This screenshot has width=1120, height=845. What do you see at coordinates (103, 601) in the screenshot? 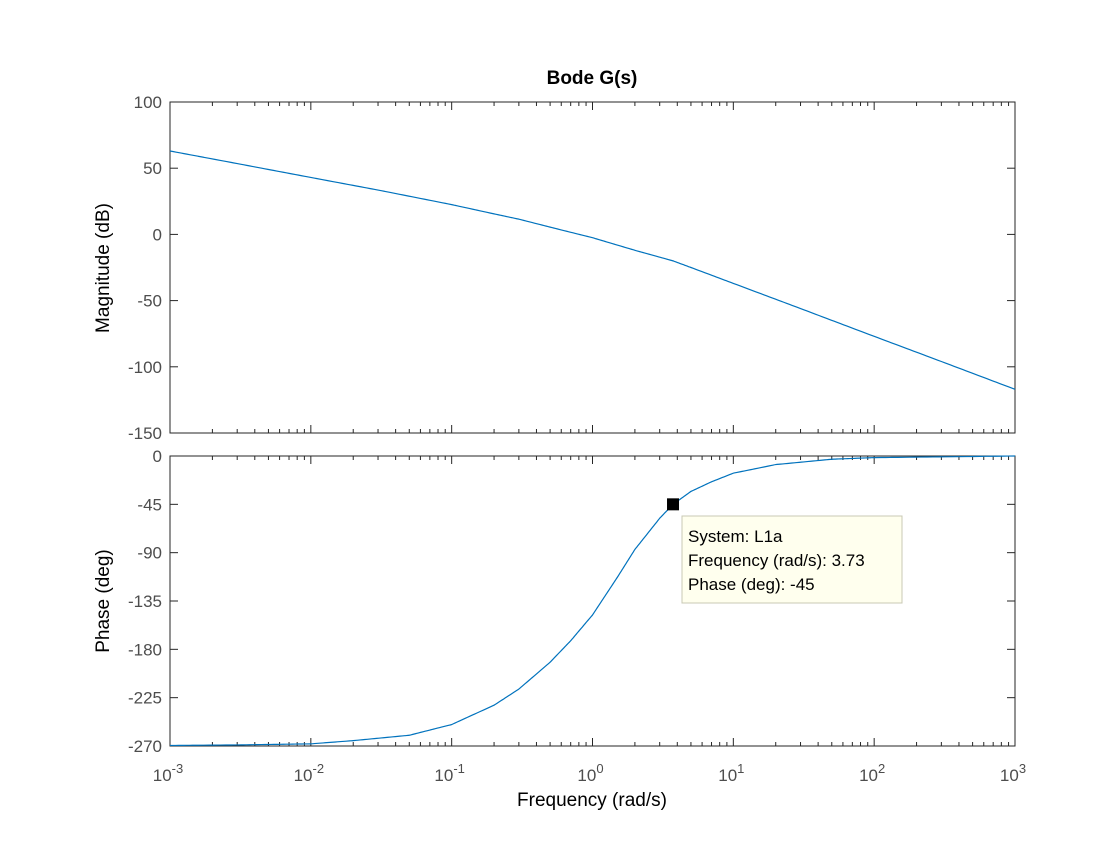
I see `y-axis-label: Phase (deg)` at bounding box center [103, 601].